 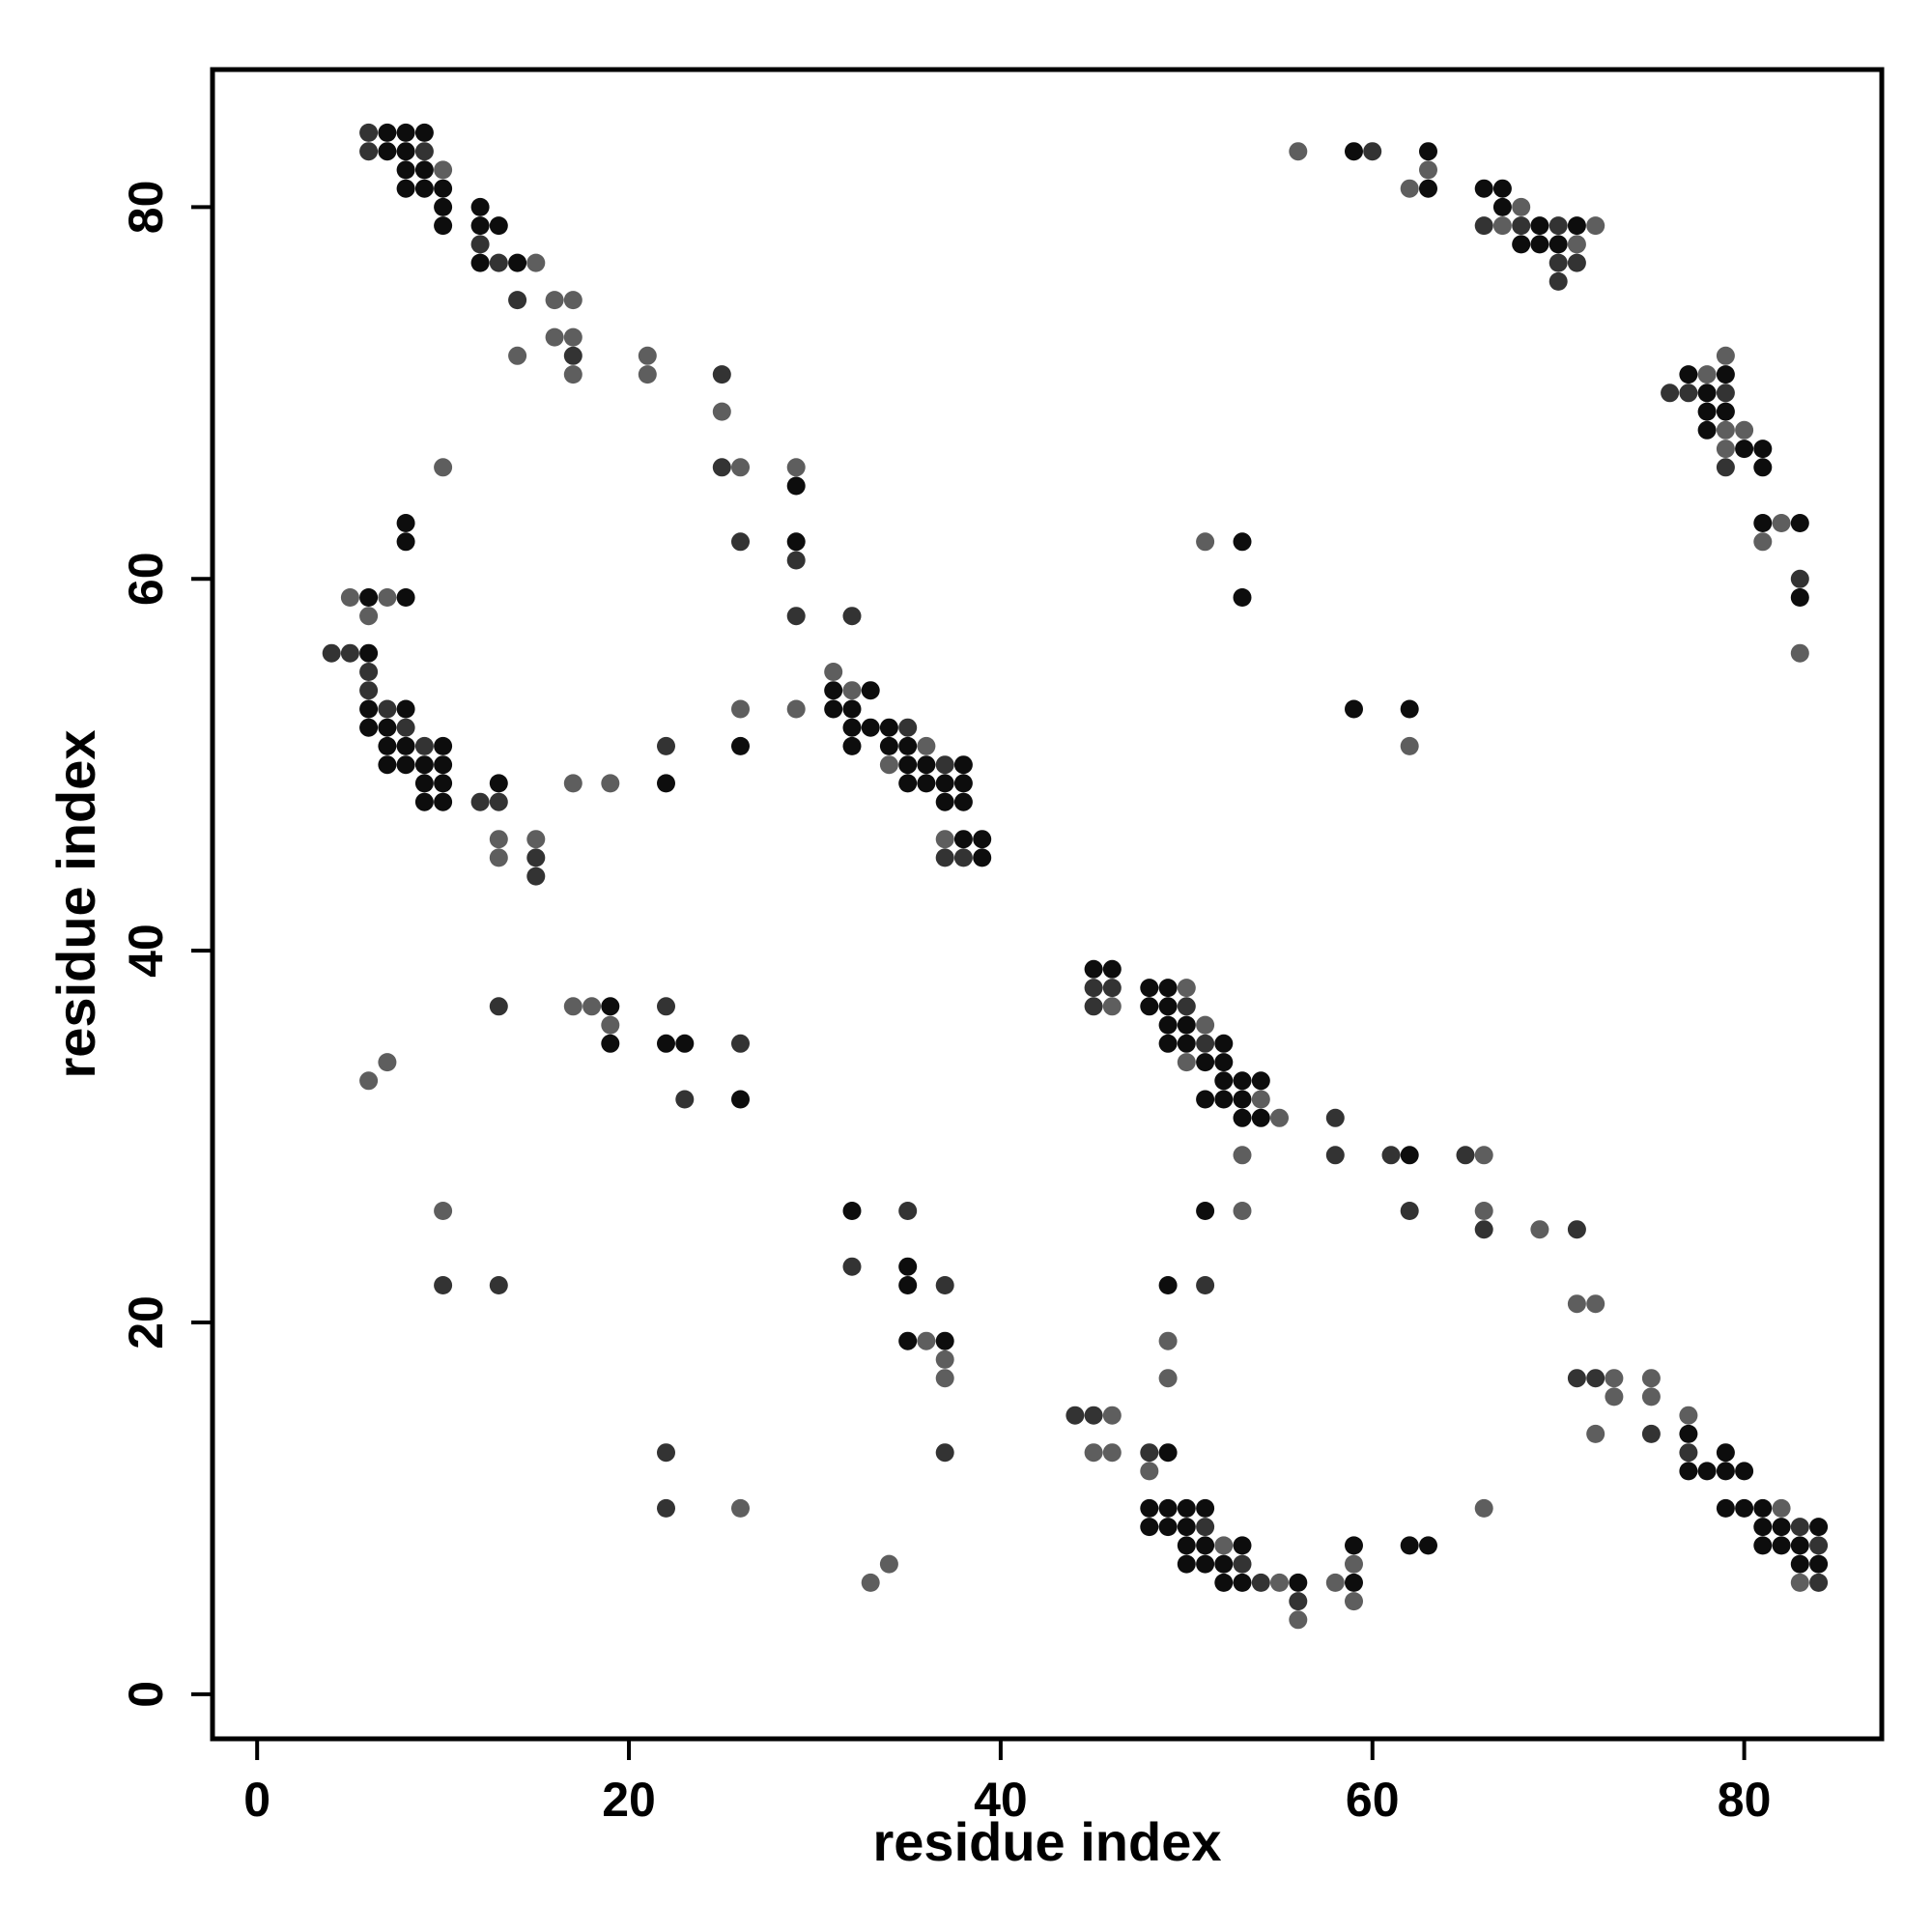 I want to click on y-tick-label: 20, so click(x=146, y=1322).